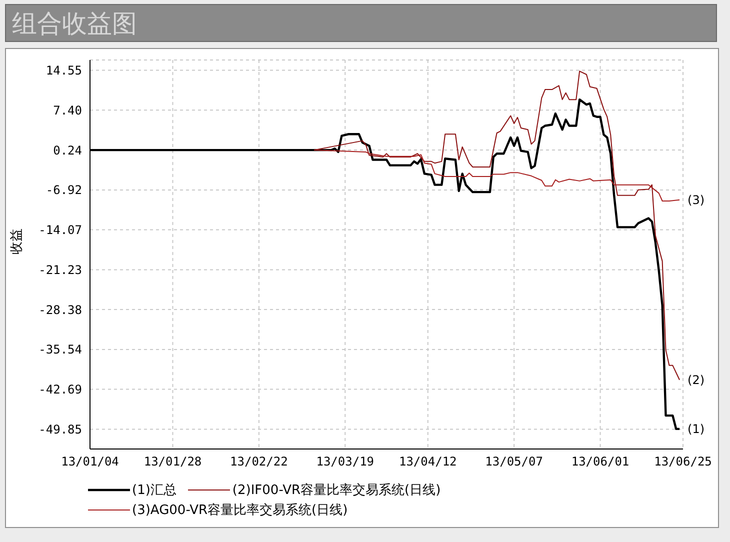  Describe the element at coordinates (696, 380) in the screenshot. I see `annotation: (2)` at that location.